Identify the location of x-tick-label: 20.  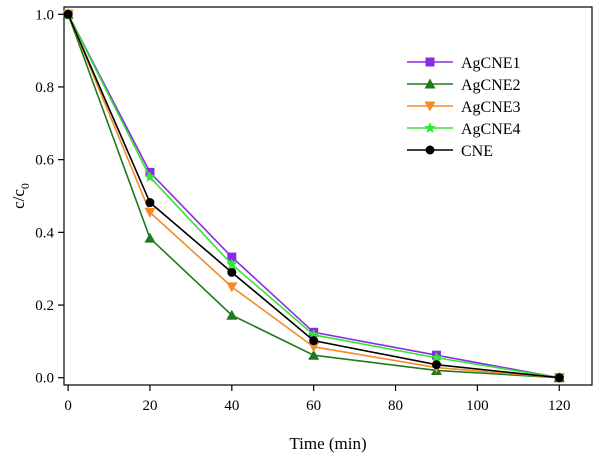
(149, 406).